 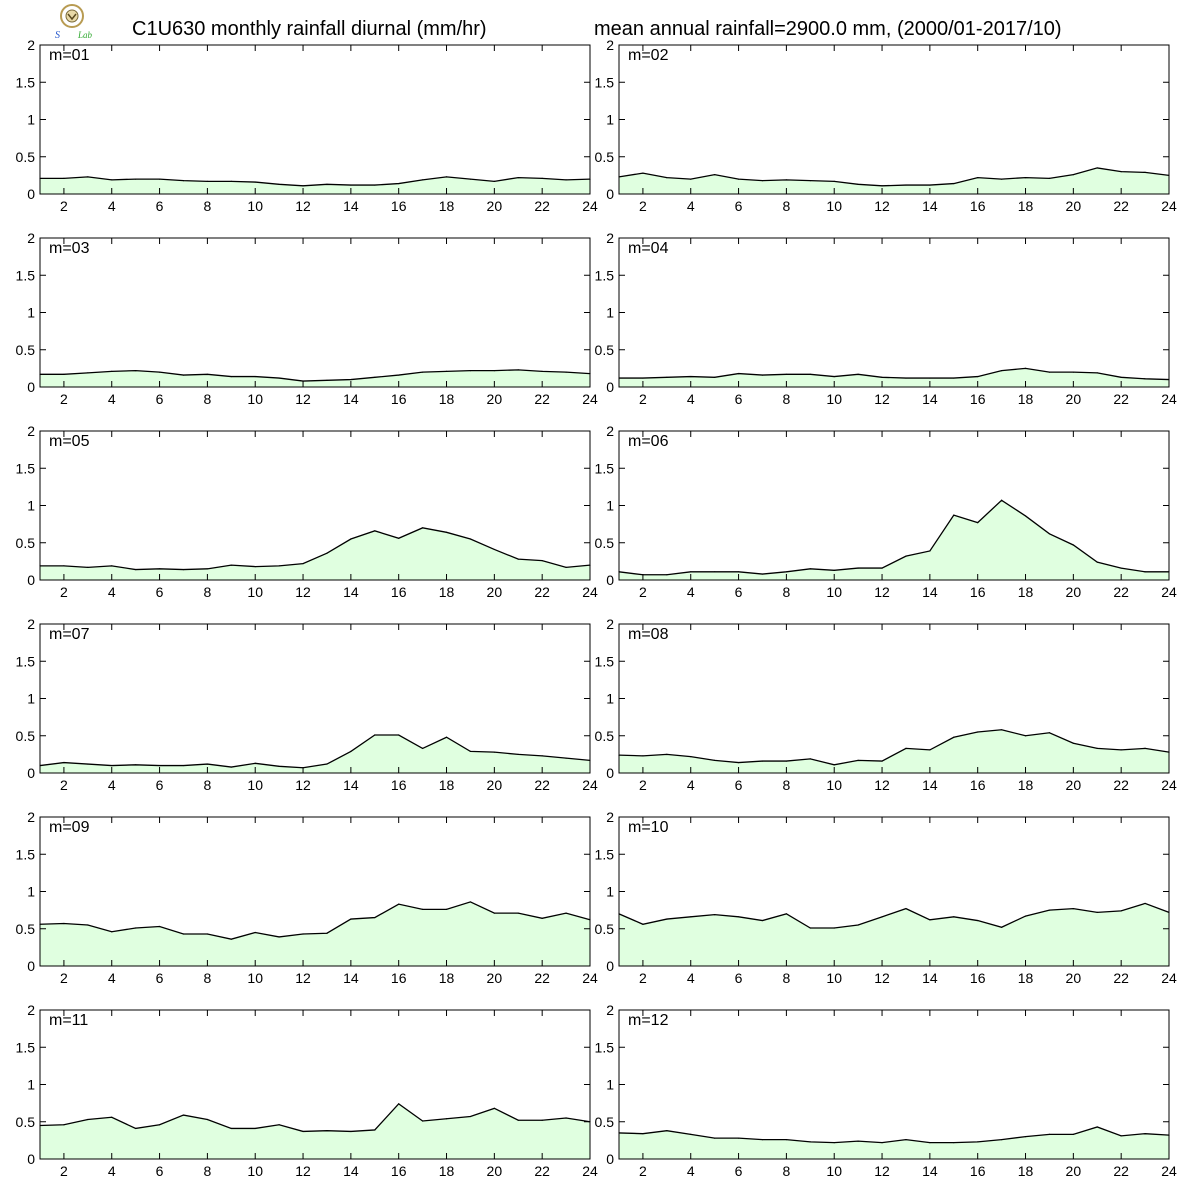 What do you see at coordinates (542, 592) in the screenshot?
I see `x-tick-label: 22` at bounding box center [542, 592].